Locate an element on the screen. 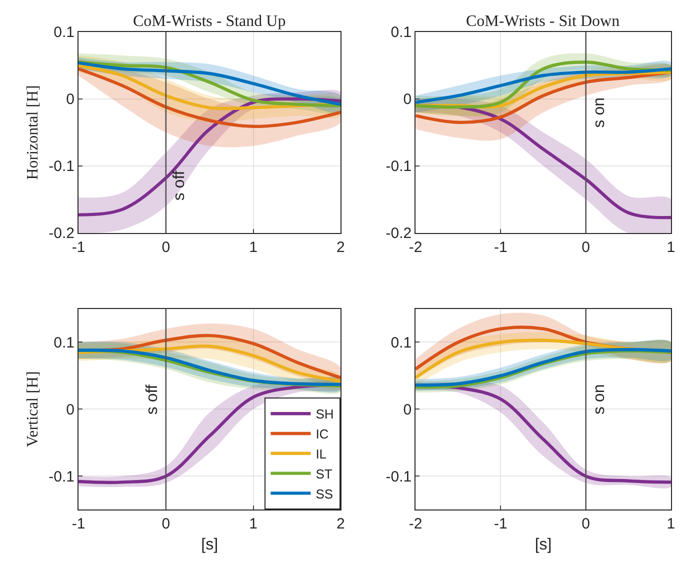 The width and height of the screenshot is (692, 575). y-axis-title: Vertical [H] is located at coordinates (33, 409).